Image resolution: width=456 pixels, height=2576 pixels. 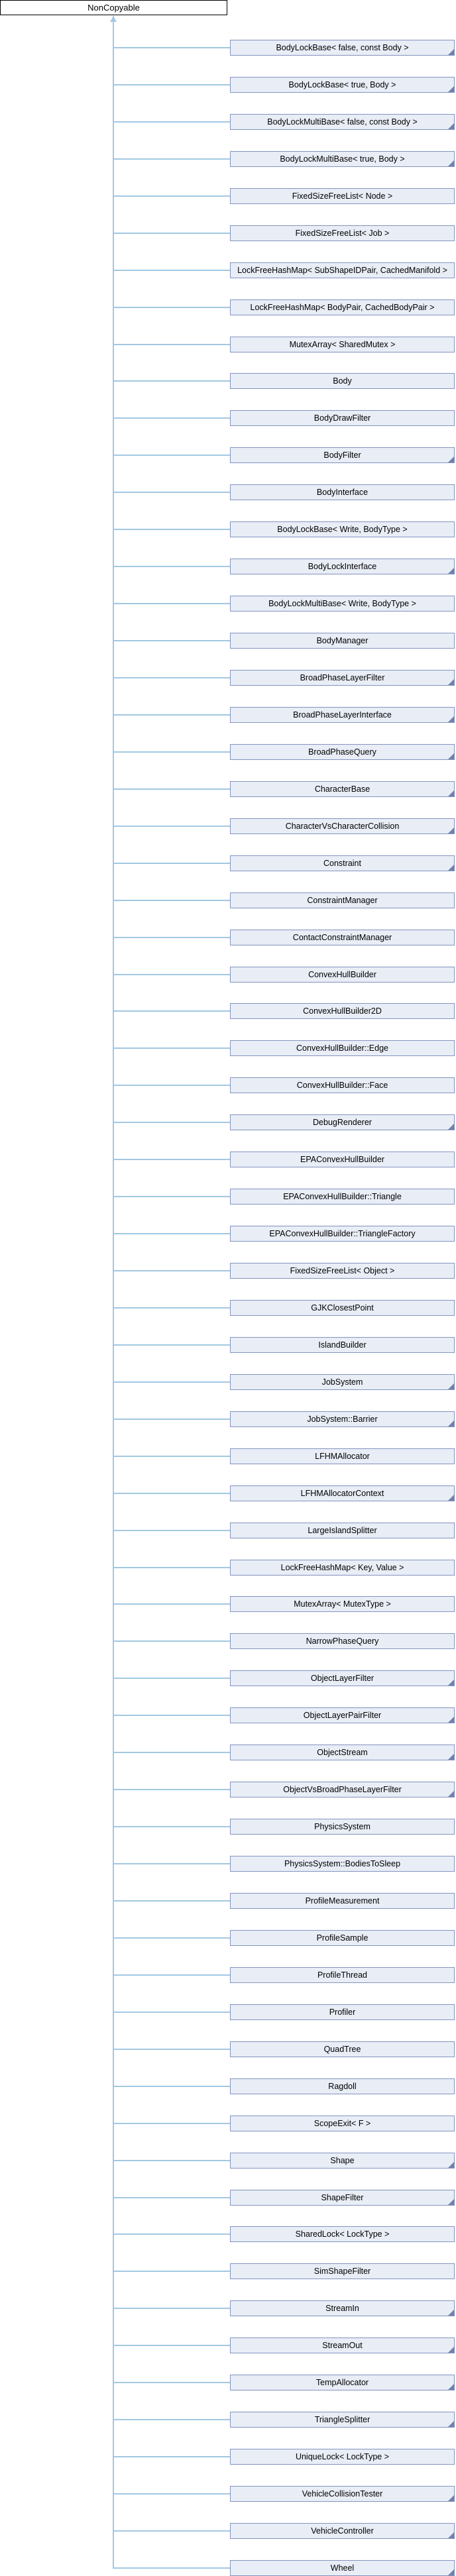 What do you see at coordinates (342, 678) in the screenshot?
I see `class-node: BroadPhaseLayerFilter` at bounding box center [342, 678].